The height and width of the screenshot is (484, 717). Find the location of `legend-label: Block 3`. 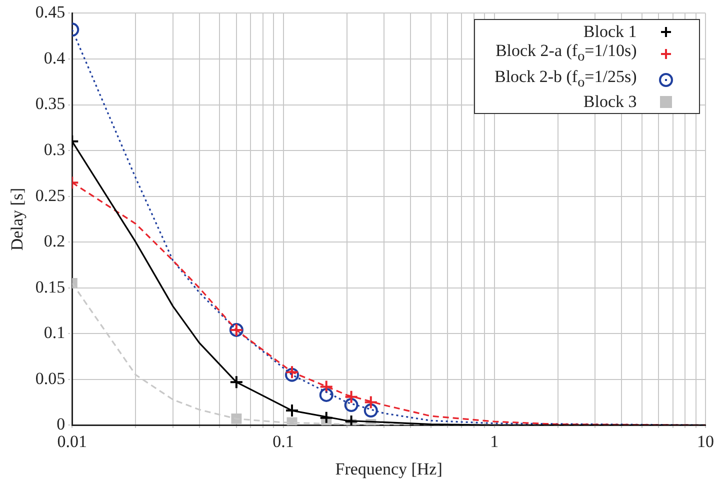

legend-label: Block 3 is located at coordinates (610, 101).